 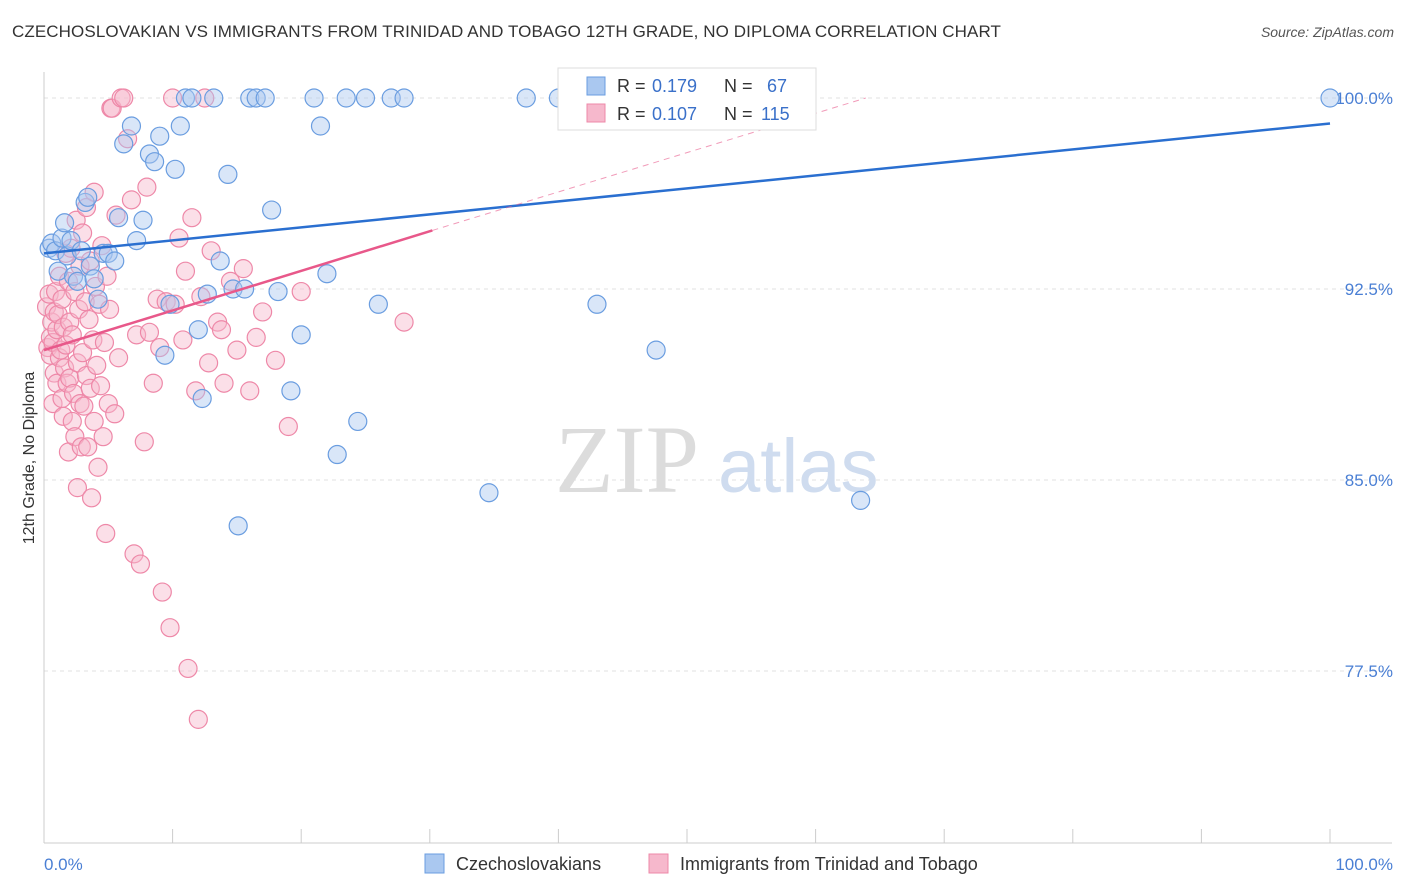 What do you see at coordinates (528, 864) in the screenshot?
I see `bottom-legend-label-blue: Czechoslovakians` at bounding box center [528, 864].